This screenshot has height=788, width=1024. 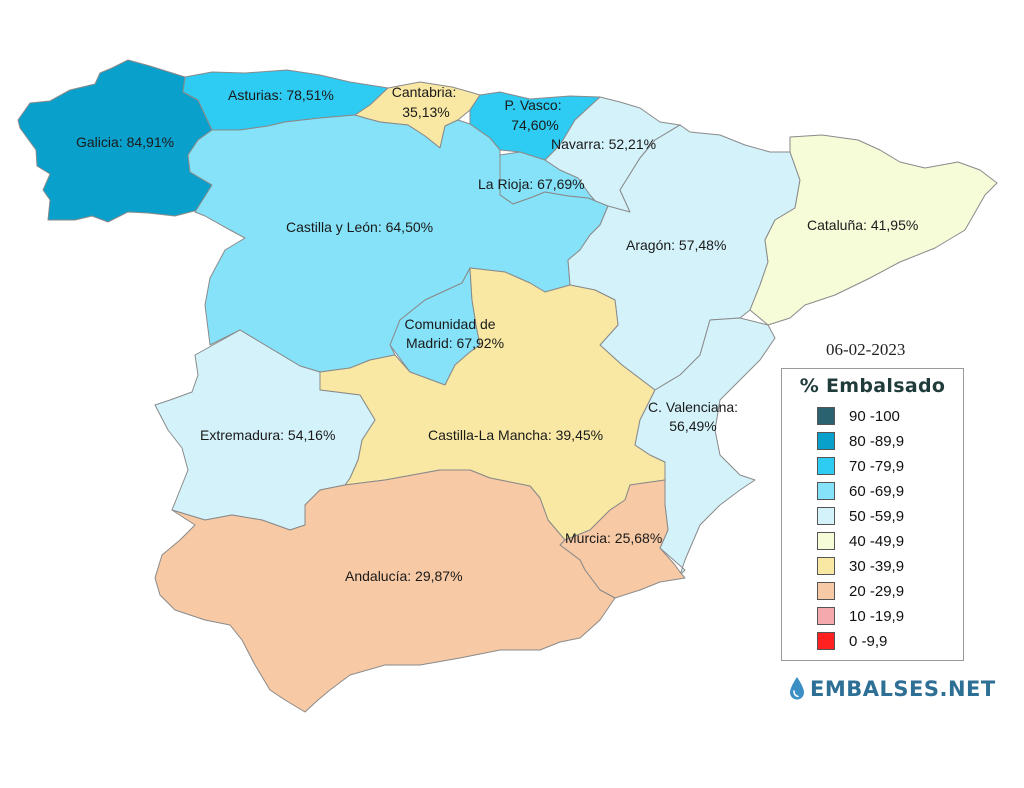 What do you see at coordinates (877, 441) in the screenshot?
I see `legend-label: 80 -89,9` at bounding box center [877, 441].